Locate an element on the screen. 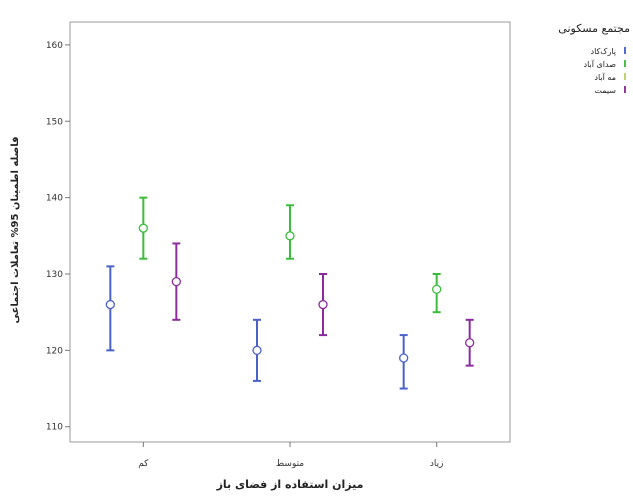 This screenshot has height=497, width=633. legend-label: مه آباد is located at coordinates (605, 77).